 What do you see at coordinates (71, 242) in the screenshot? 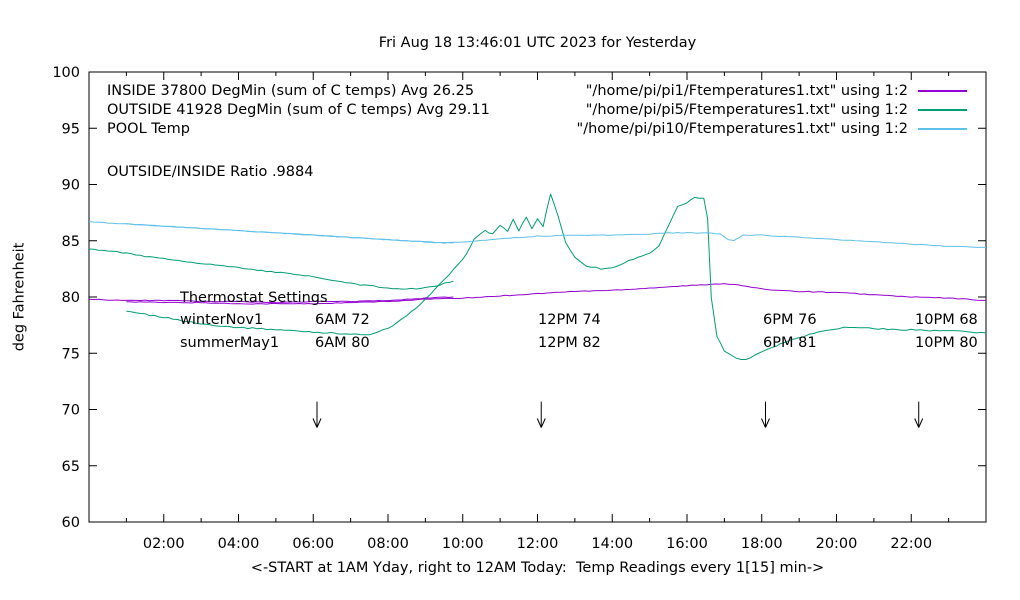
I see `svg-text: 85` at bounding box center [71, 242].